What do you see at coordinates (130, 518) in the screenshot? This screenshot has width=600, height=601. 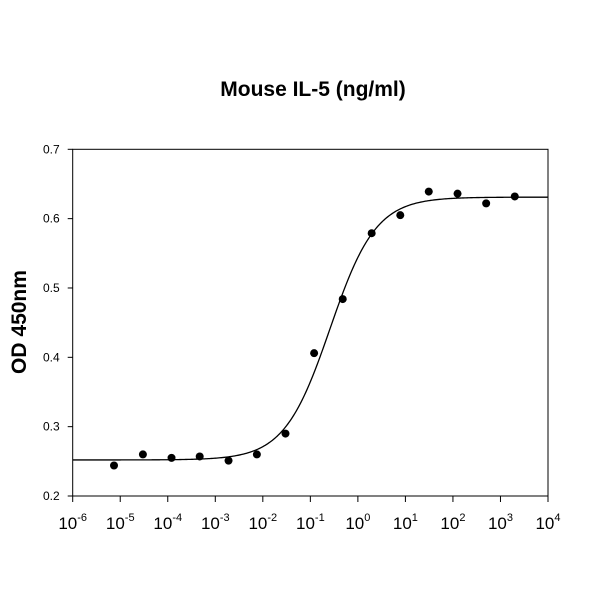 I see `x-tick-exponent: -5` at bounding box center [130, 518].